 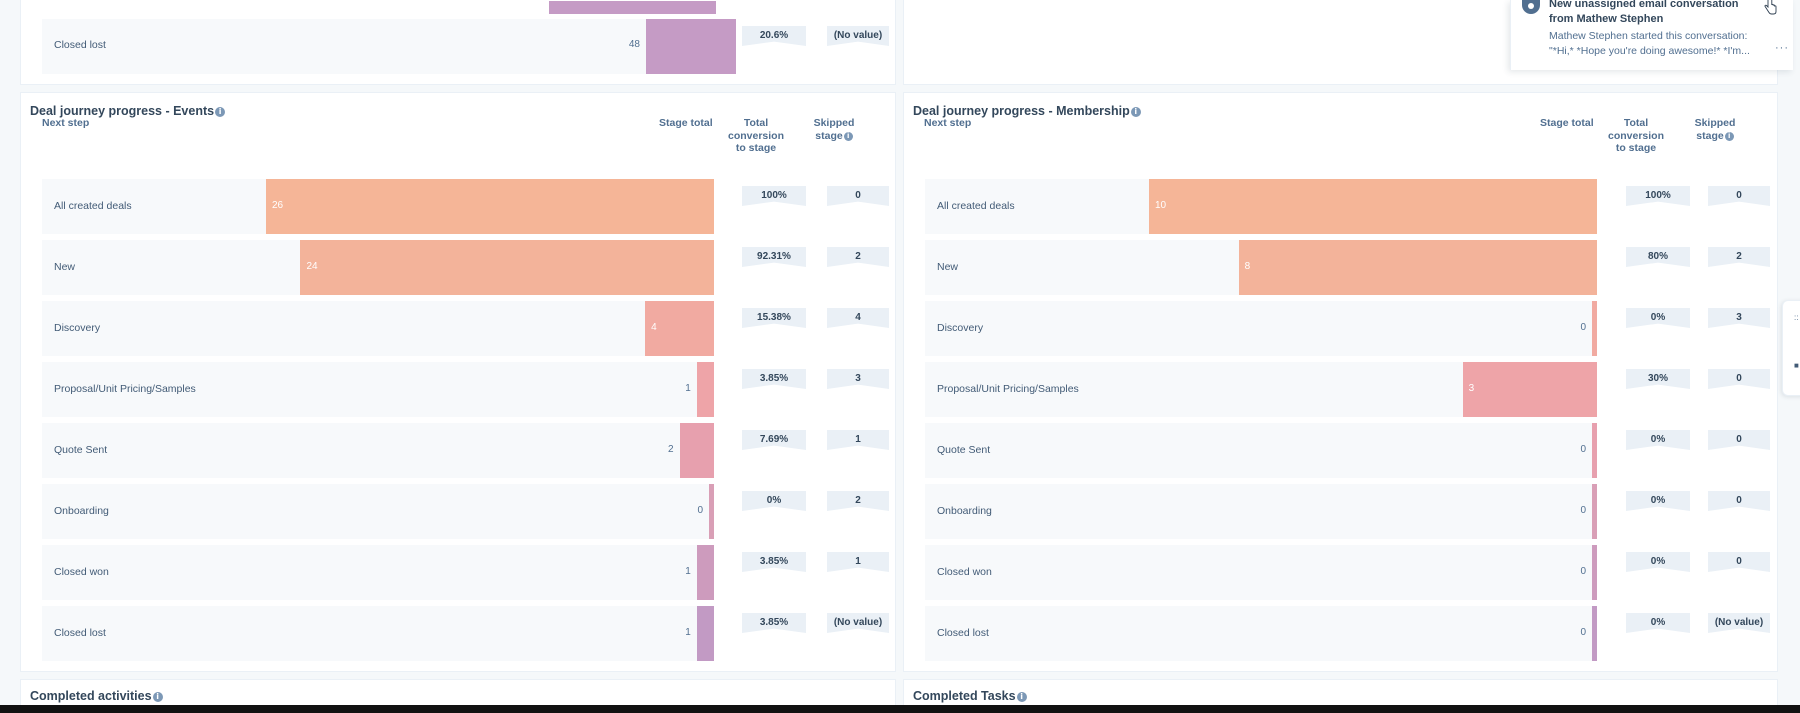 What do you see at coordinates (1658, 196) in the screenshot?
I see `conversion-badge: 100%` at bounding box center [1658, 196].